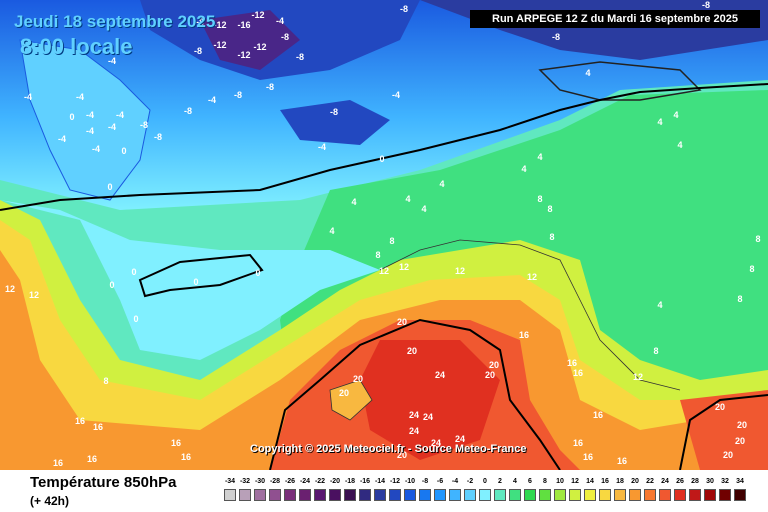  I want to click on forecast-hour: (+ 42h), so click(50, 501).